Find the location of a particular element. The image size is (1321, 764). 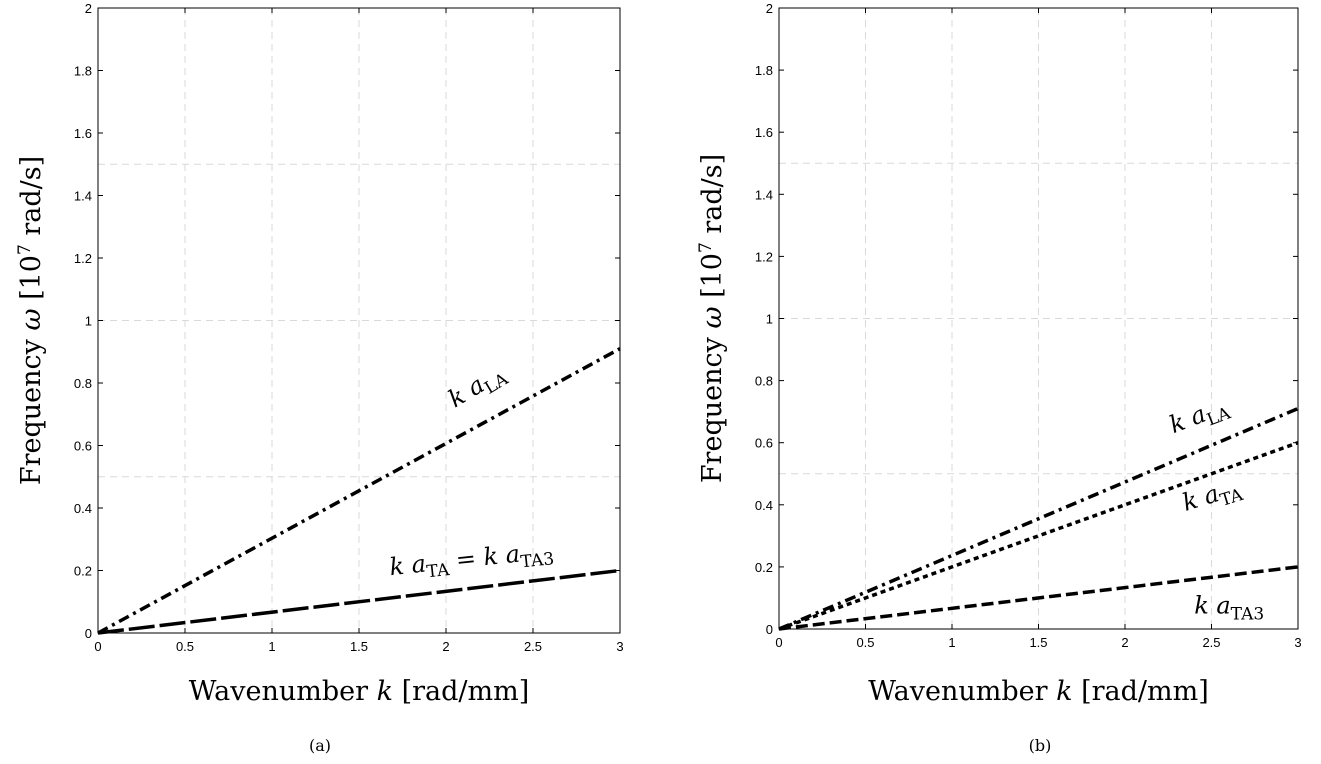

panel-caption: (a) is located at coordinates (320, 745).